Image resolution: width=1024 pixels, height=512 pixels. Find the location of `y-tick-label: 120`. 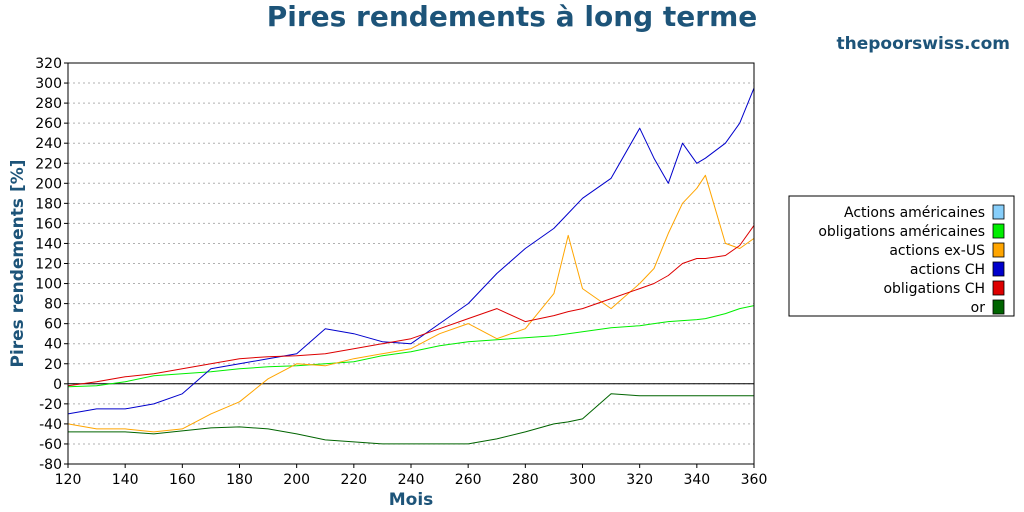

y-tick-label: 120 is located at coordinates (48, 265).